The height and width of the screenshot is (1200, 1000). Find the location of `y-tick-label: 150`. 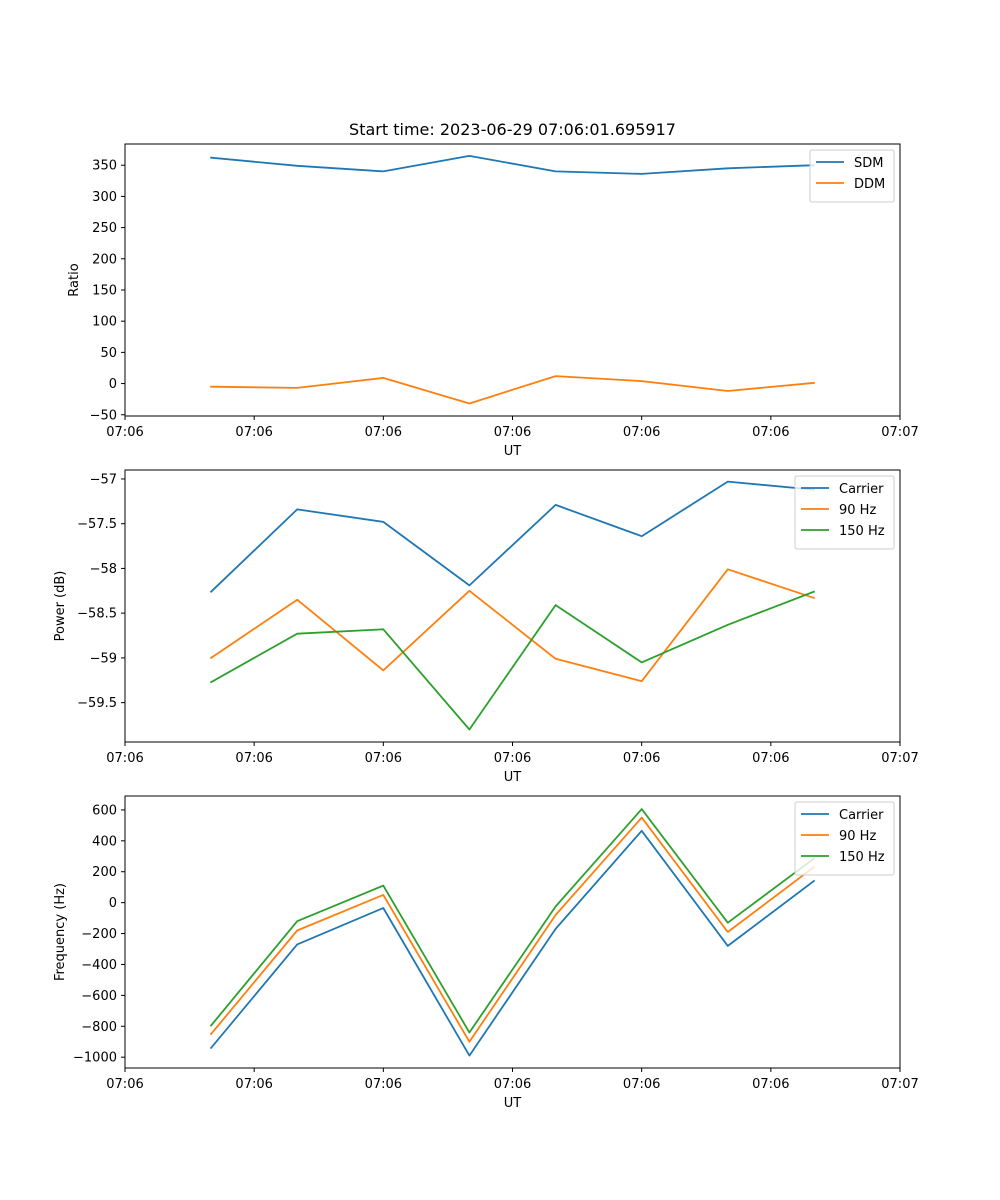

y-tick-label: 150 is located at coordinates (104, 290).